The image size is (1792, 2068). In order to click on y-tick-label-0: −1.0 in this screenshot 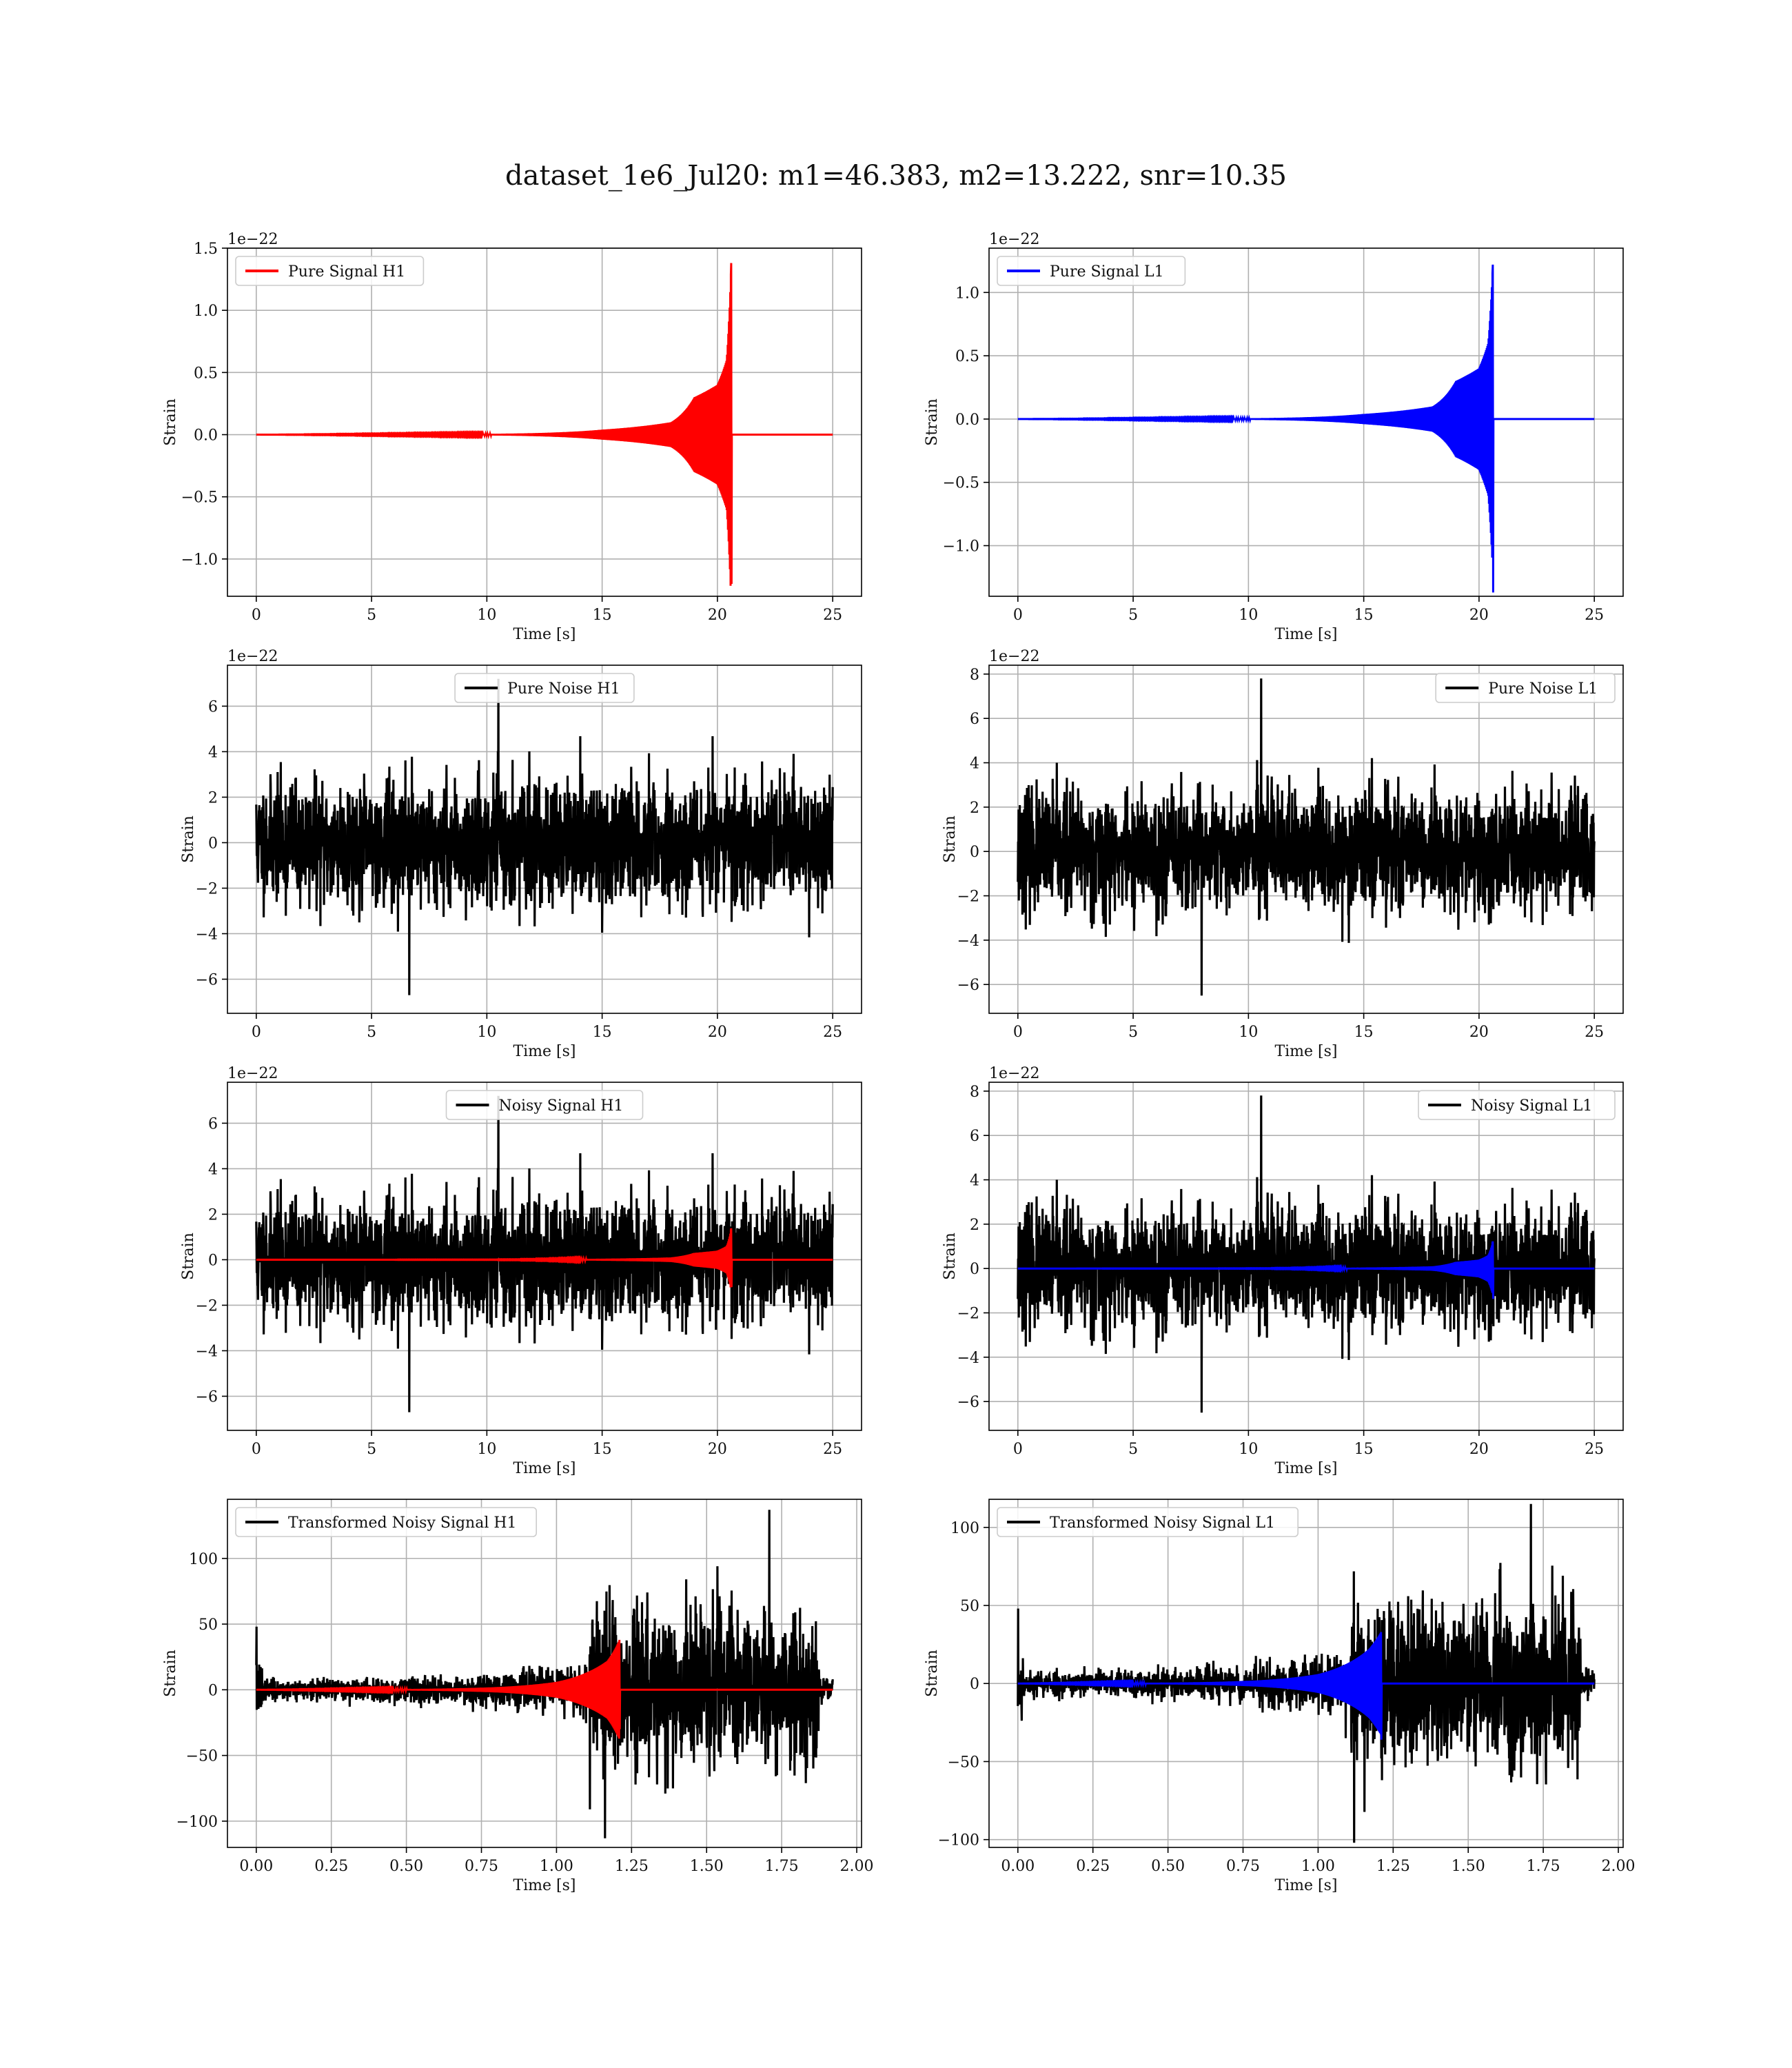, I will do `click(961, 547)`.